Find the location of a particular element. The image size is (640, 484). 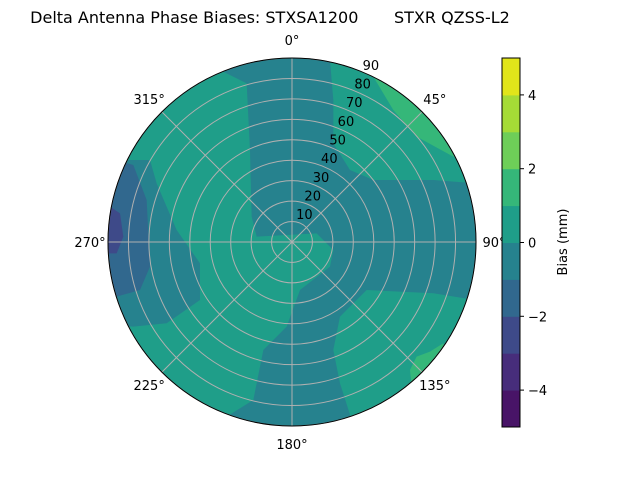

radial-tick-label: 90 is located at coordinates (371, 66).